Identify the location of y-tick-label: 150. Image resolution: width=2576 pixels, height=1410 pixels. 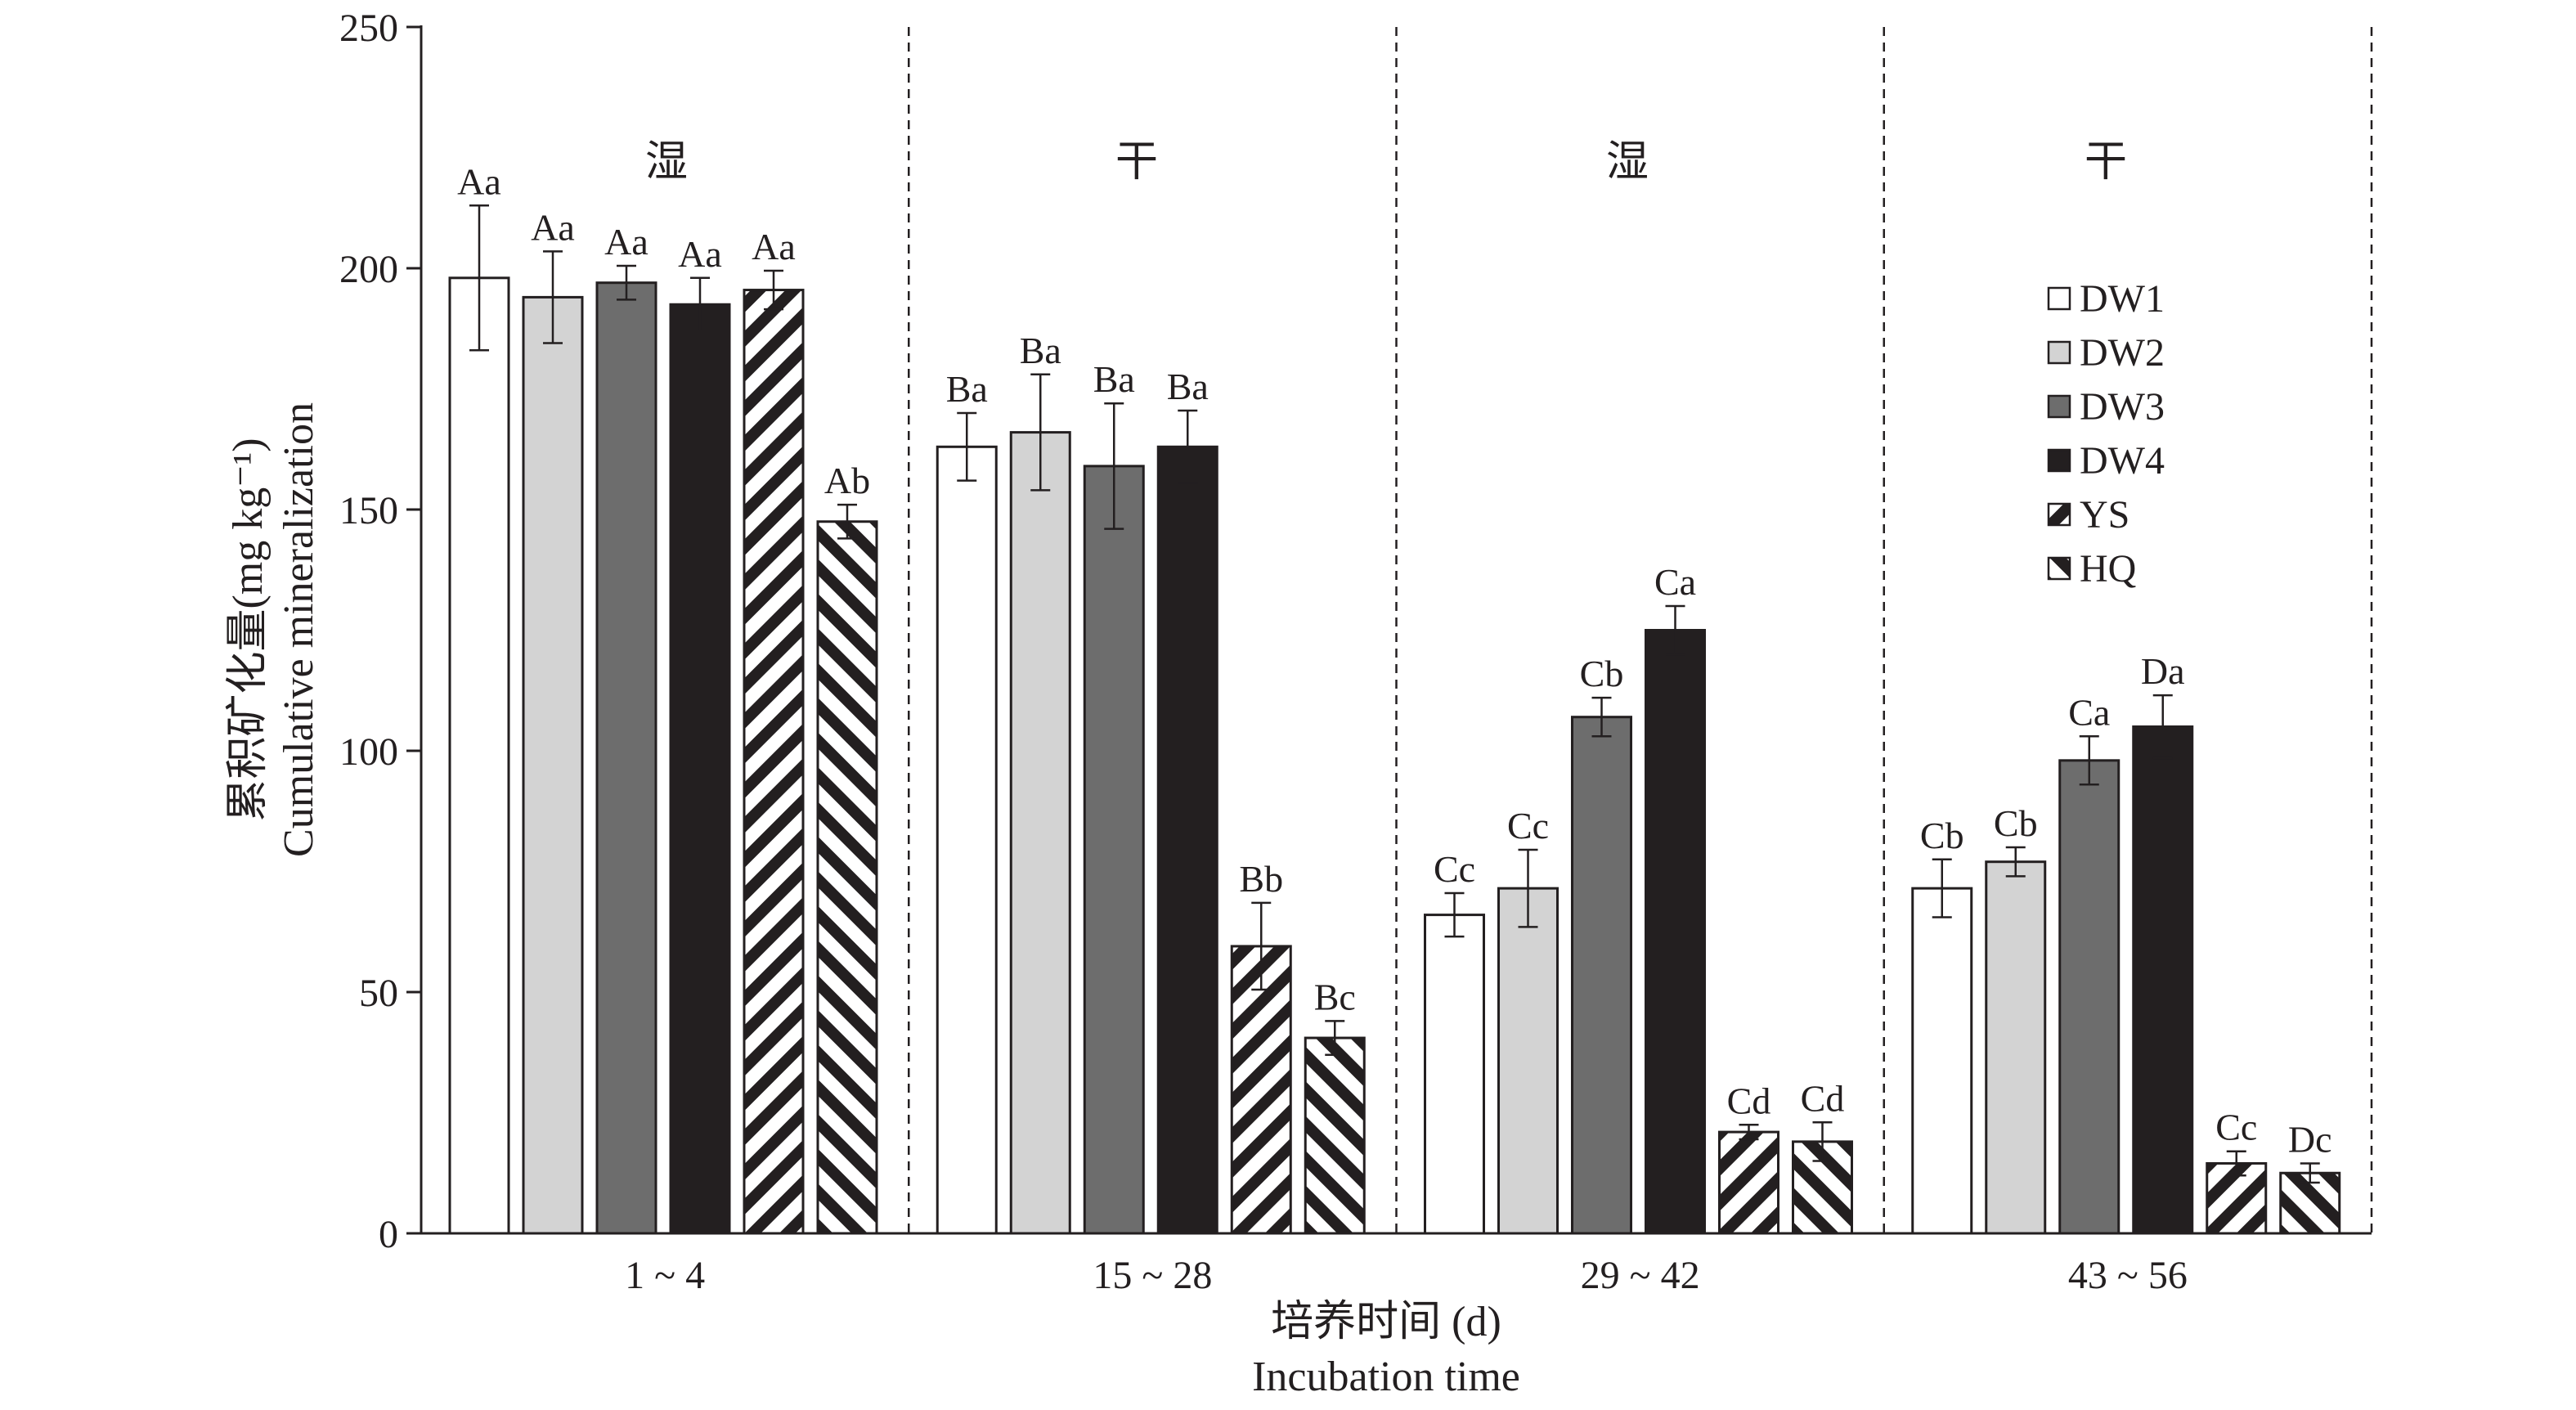
(368, 510).